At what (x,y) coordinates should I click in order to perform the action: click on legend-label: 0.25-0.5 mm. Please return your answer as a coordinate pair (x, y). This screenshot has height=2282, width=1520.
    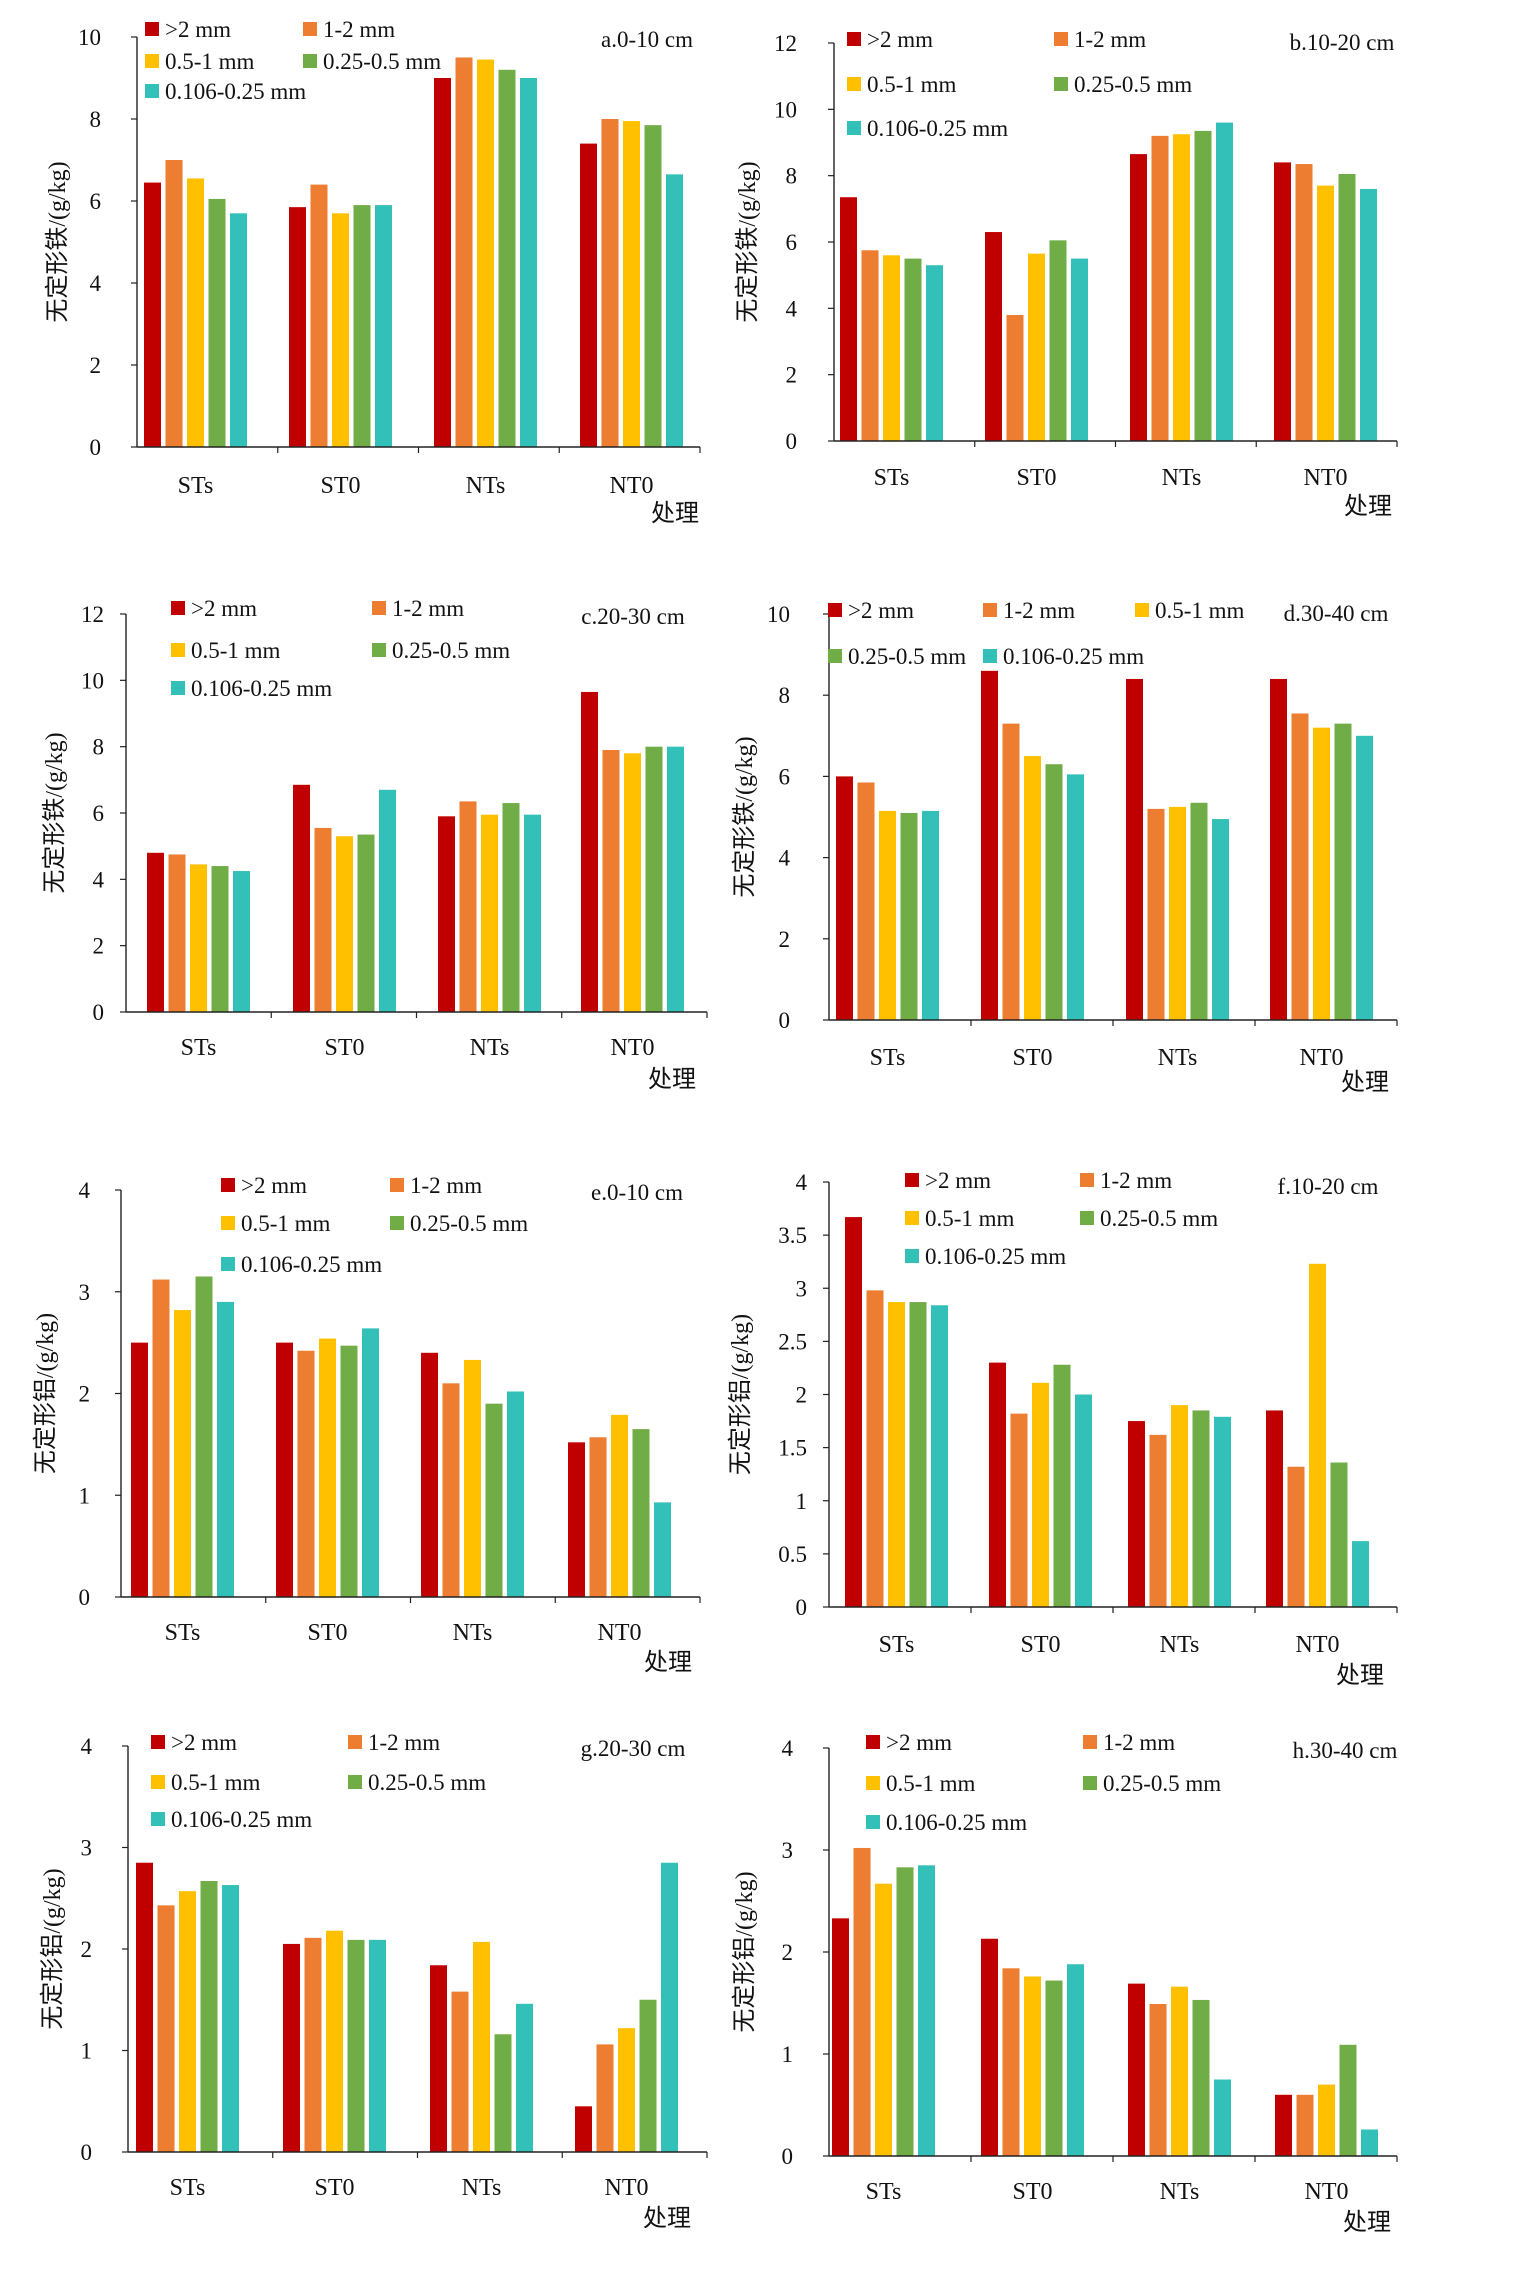
    Looking at the image, I should click on (1133, 84).